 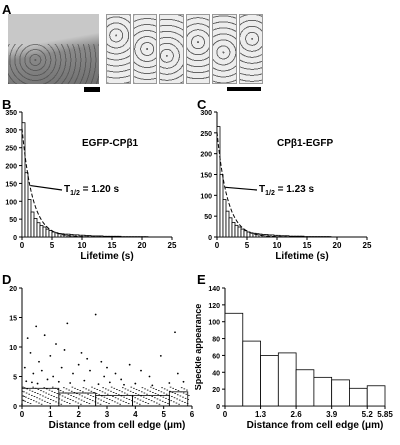 I want to click on y-tick-label: 50, so click(x=13, y=220).